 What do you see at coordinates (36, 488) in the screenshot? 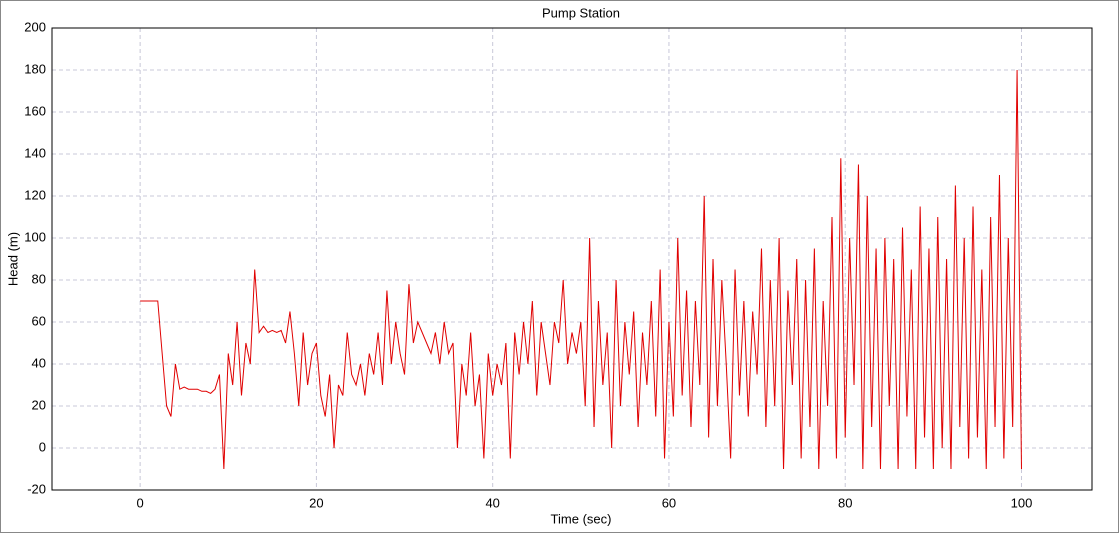
I see `y-tick-label: -20` at bounding box center [36, 488].